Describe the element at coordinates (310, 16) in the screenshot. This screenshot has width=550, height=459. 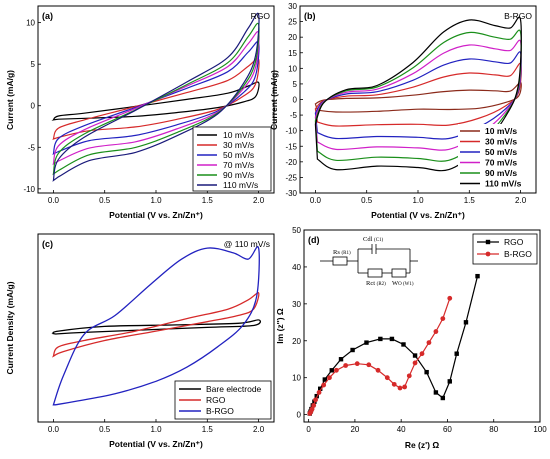
I see `panel-label-b: (b)` at that location.